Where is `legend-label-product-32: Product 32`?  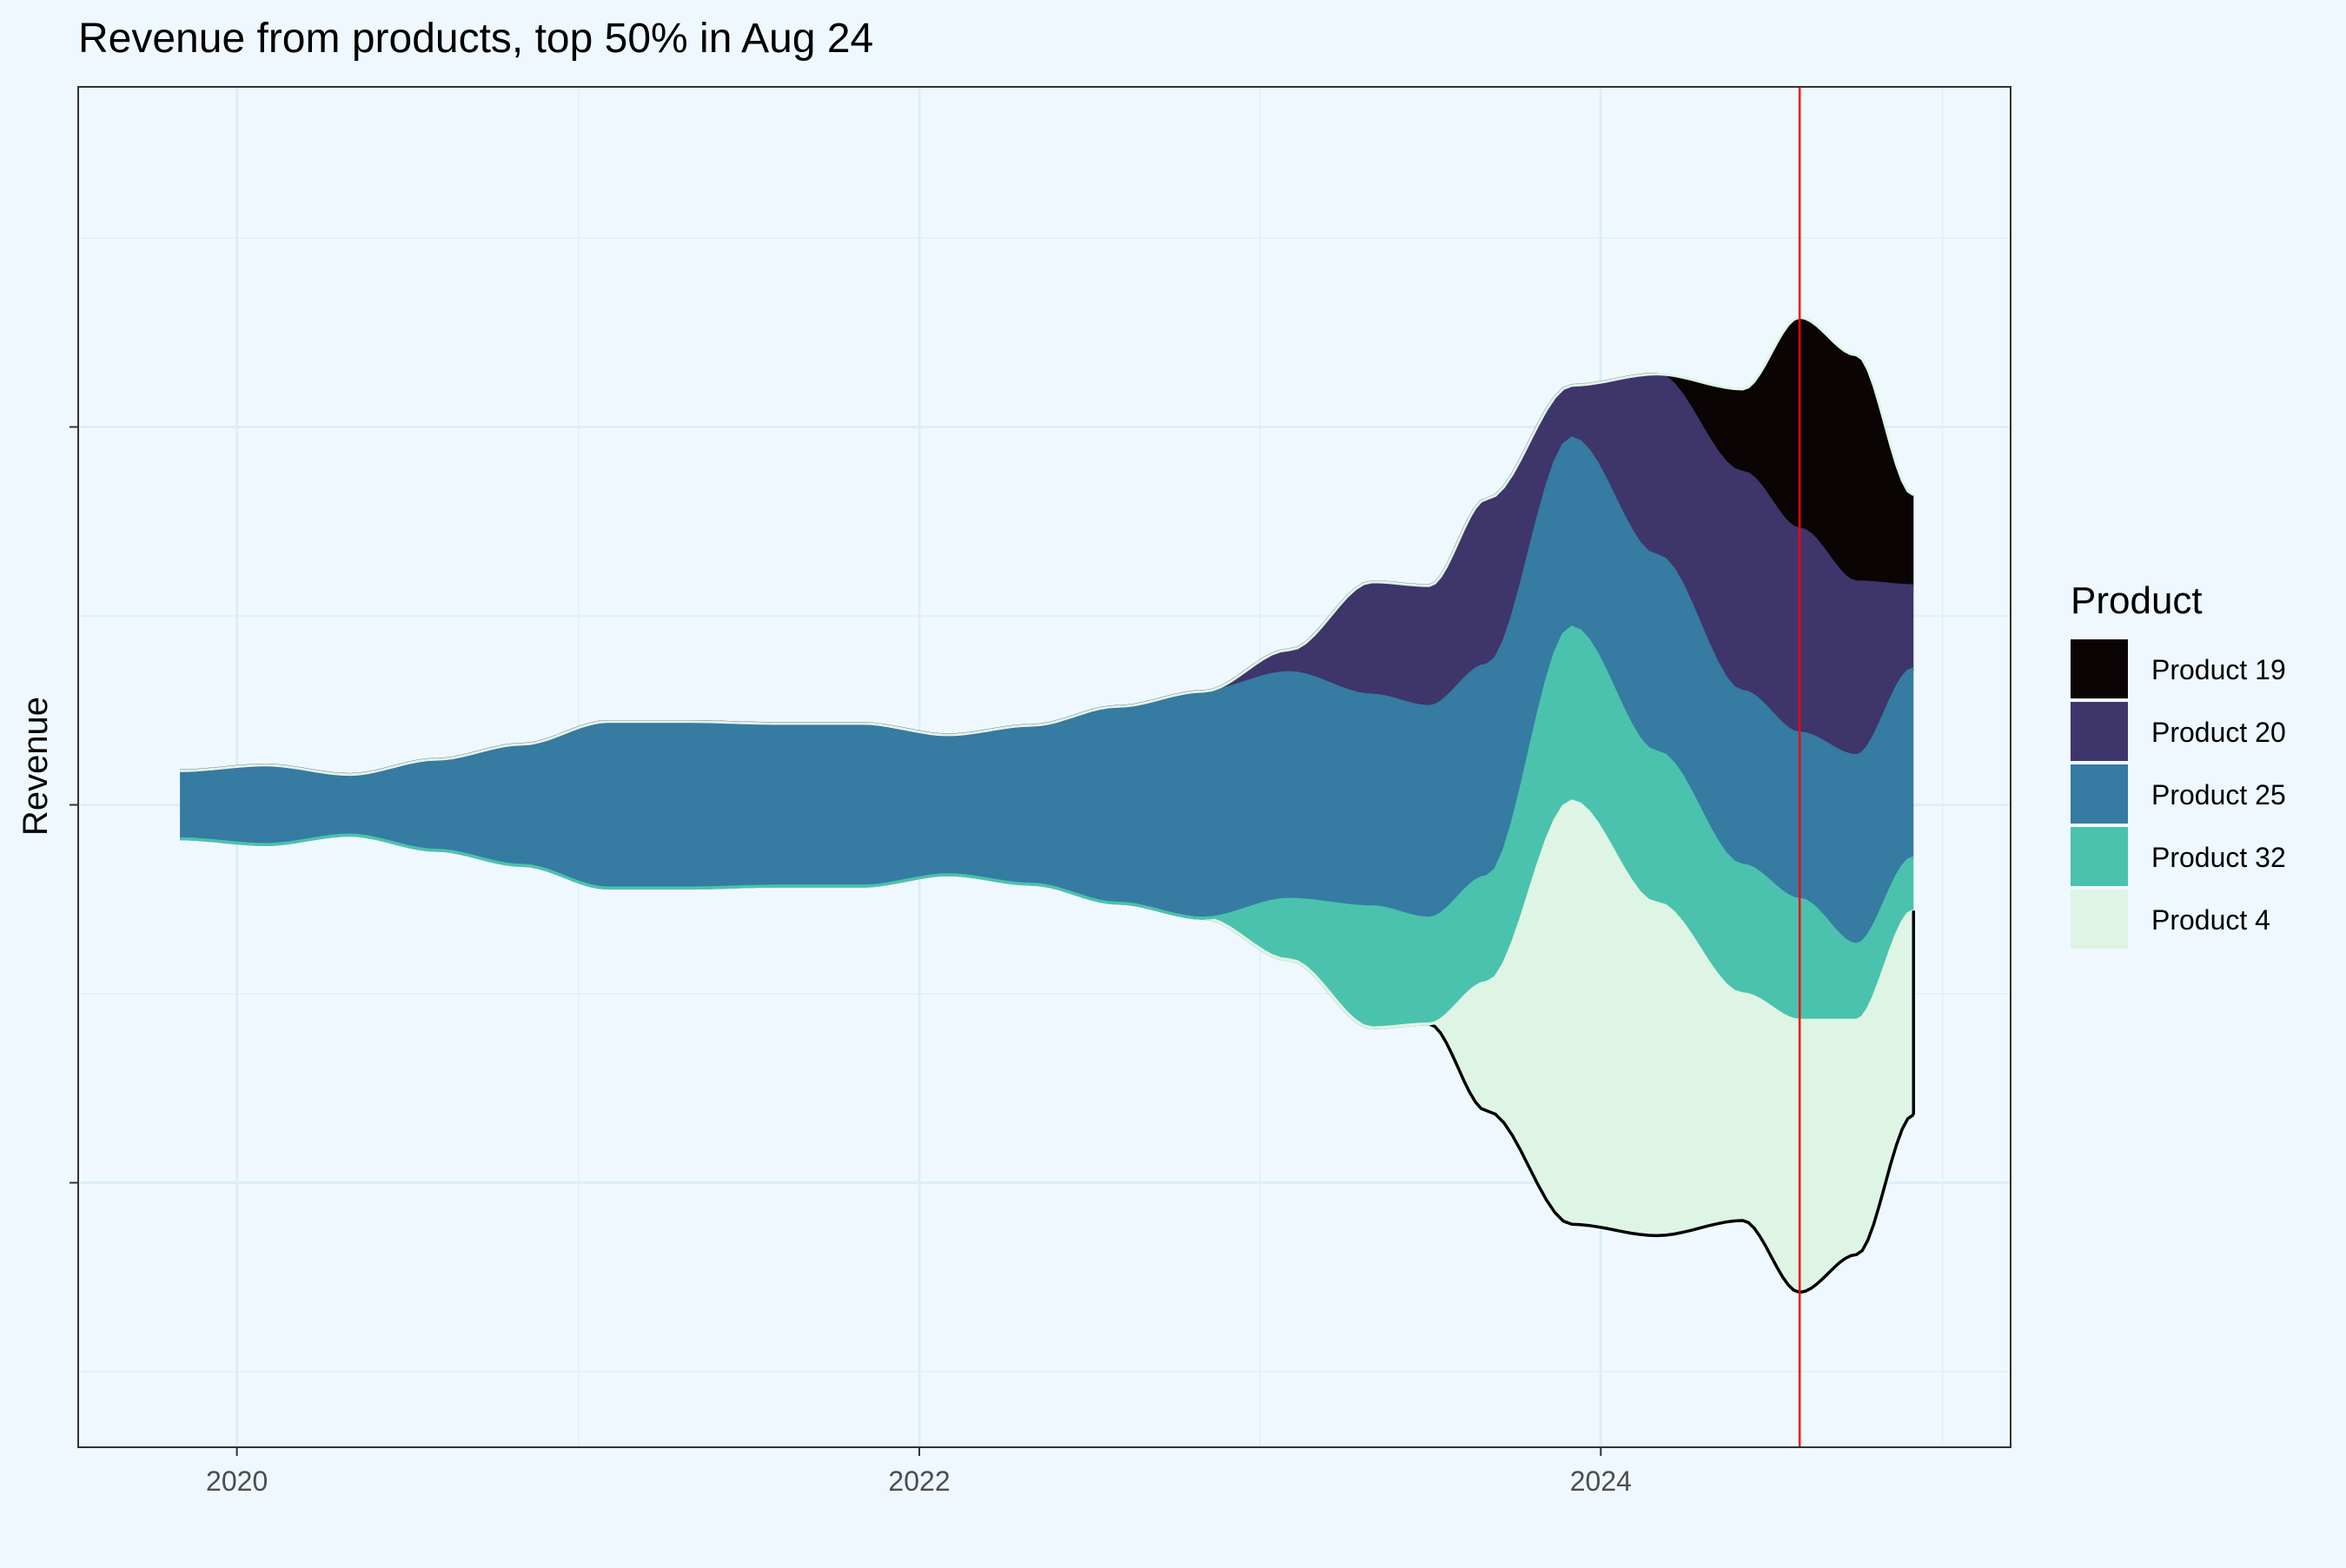
legend-label-product-32: Product 32 is located at coordinates (2218, 857).